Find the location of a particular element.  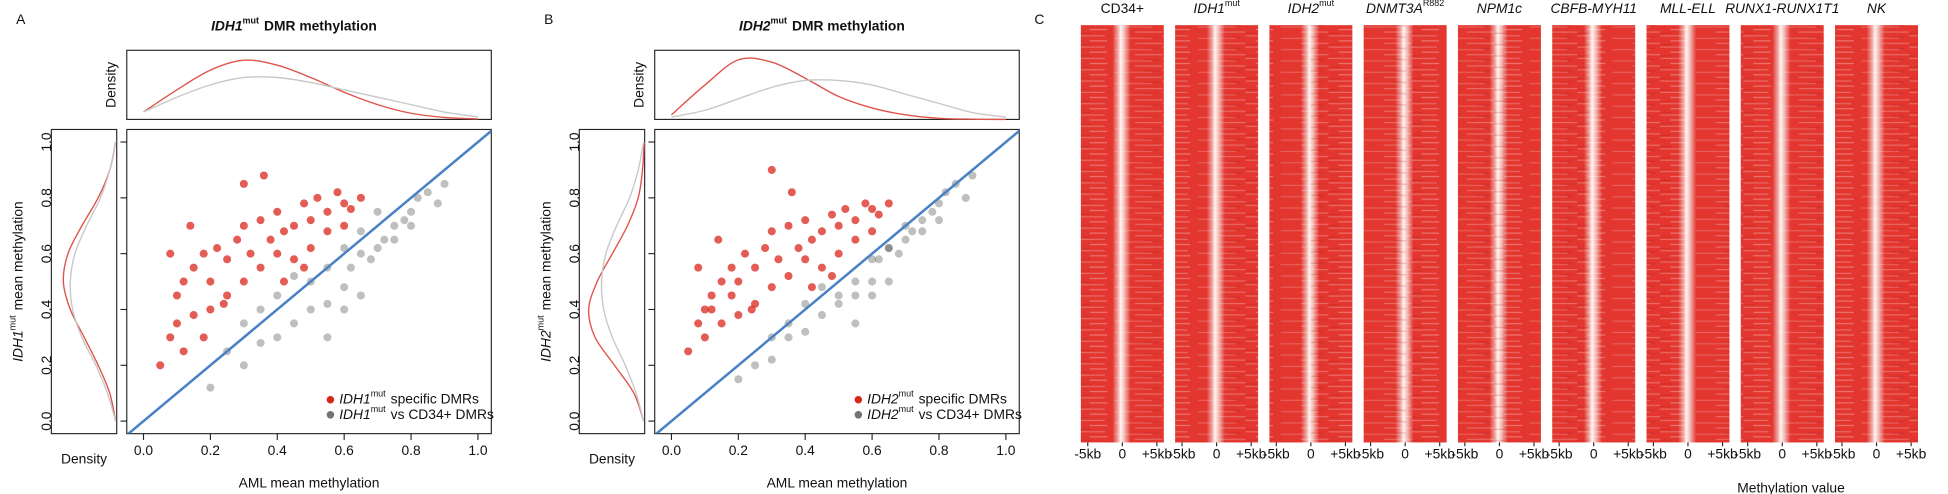

text-part: NPM1c is located at coordinates (1499, 7).